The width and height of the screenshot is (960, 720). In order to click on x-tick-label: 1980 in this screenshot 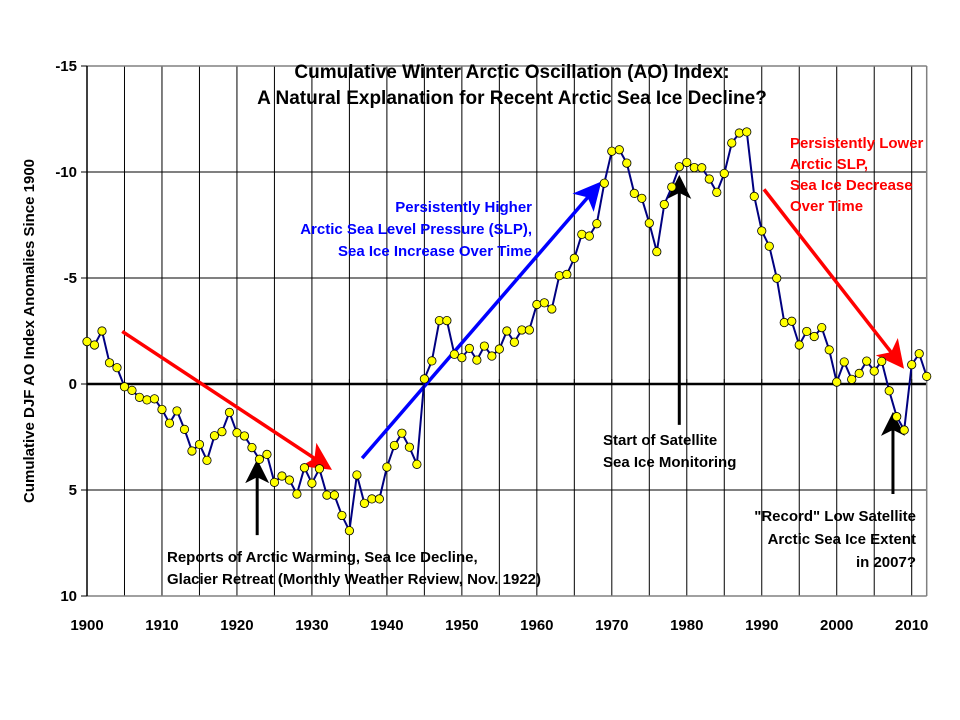, I will do `click(686, 625)`.